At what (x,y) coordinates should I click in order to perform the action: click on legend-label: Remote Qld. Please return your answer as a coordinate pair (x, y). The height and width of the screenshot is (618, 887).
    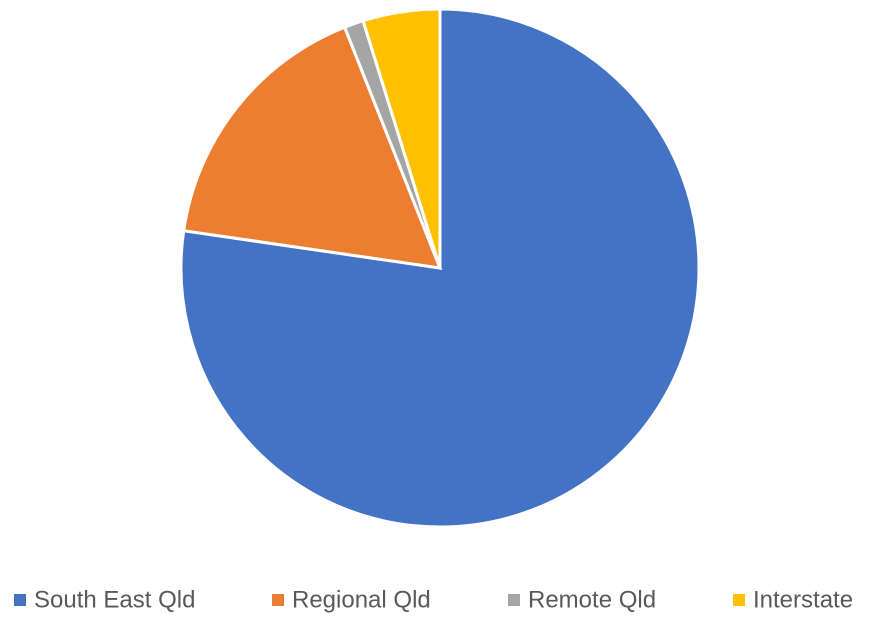
    Looking at the image, I should click on (592, 599).